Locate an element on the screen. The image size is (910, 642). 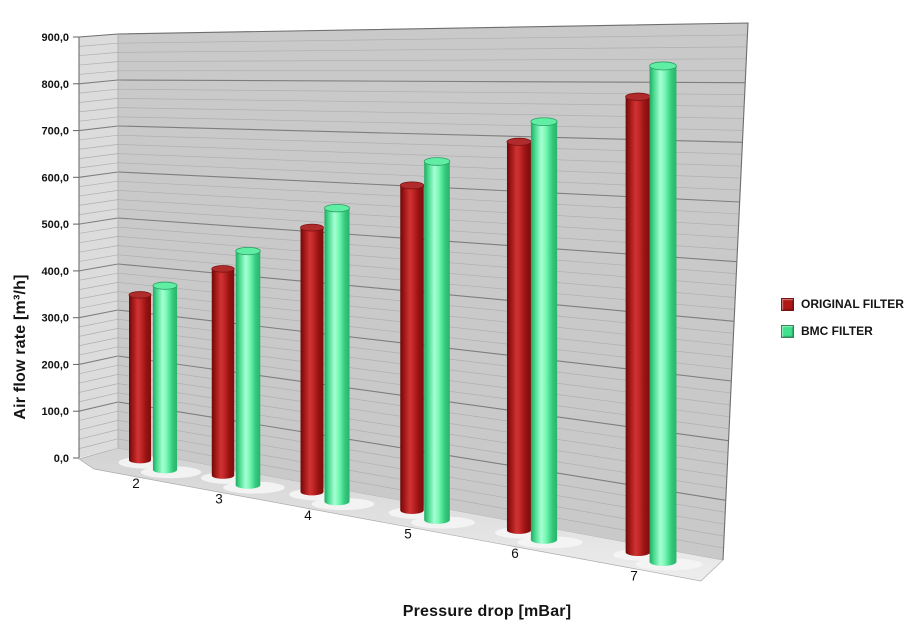
x-axis-title: Pressure drop [mBar] is located at coordinates (487, 611).